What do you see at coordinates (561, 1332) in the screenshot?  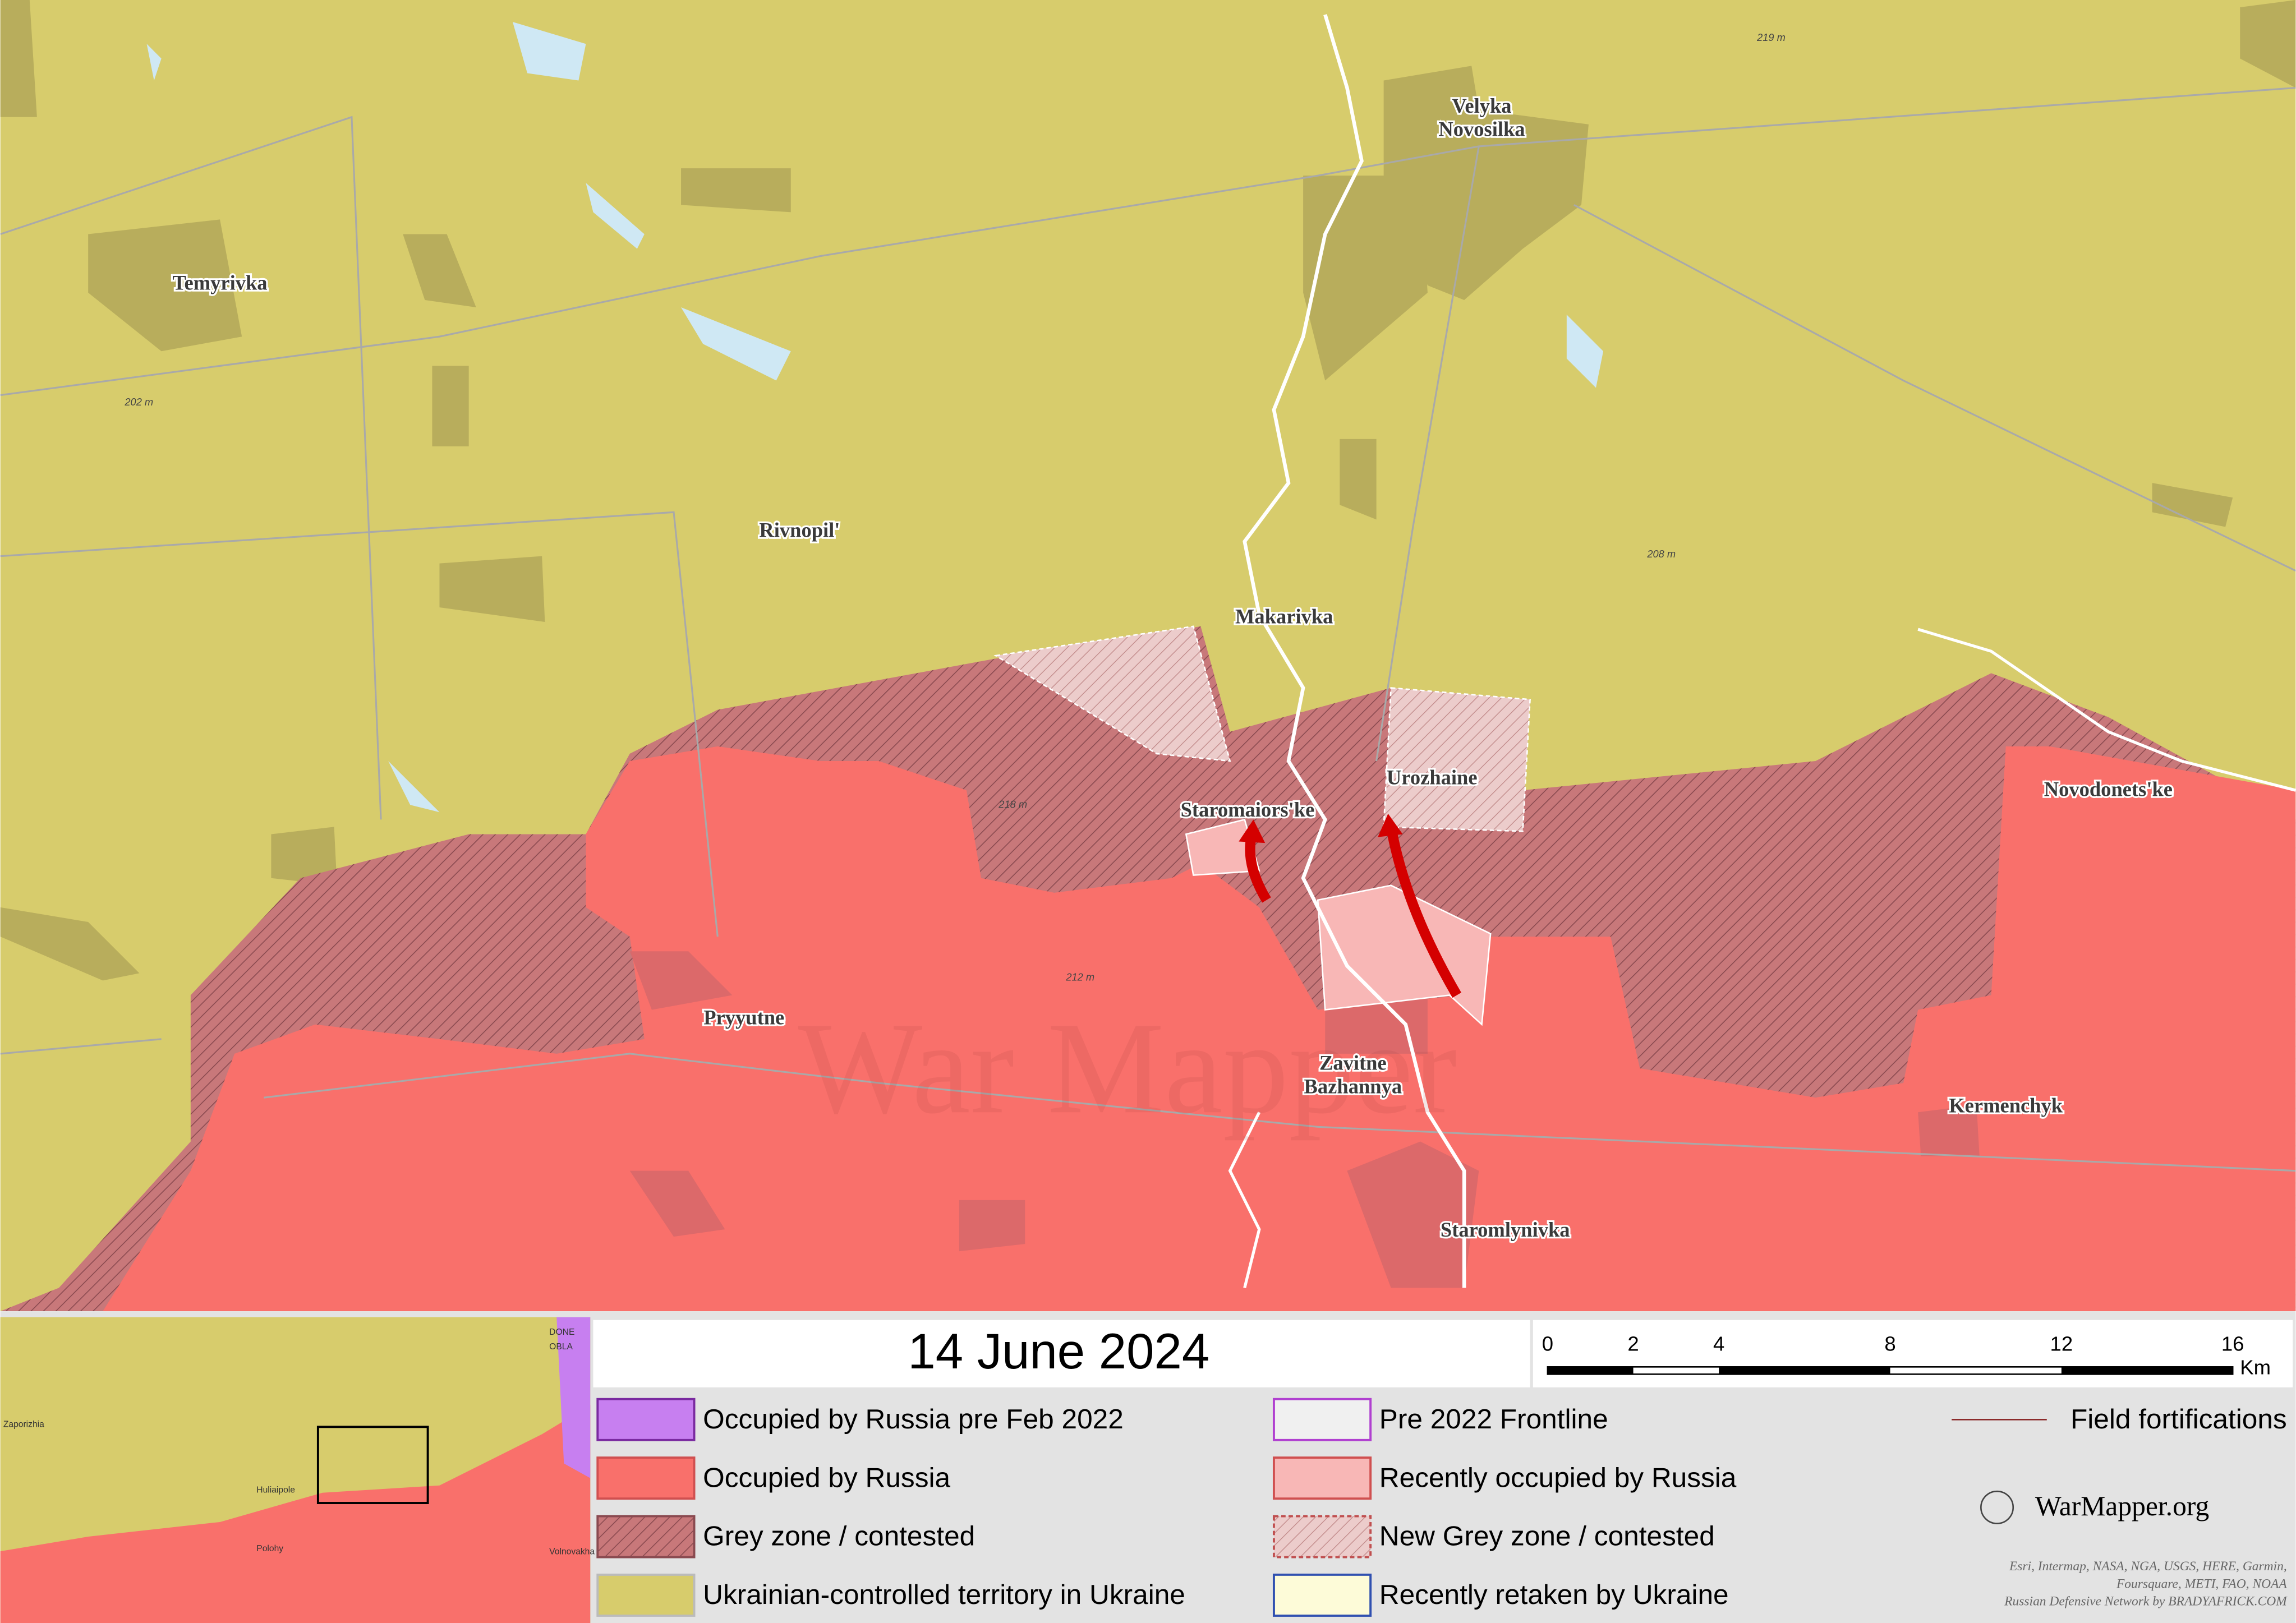 I see `inset-label: DONE` at bounding box center [561, 1332].